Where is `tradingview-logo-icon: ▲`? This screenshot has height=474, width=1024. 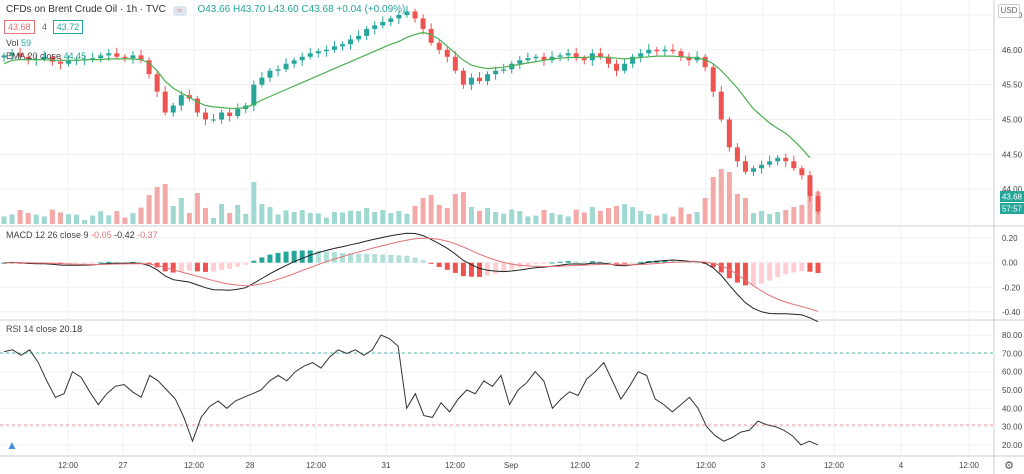
tradingview-logo-icon: ▲ is located at coordinates (12, 445).